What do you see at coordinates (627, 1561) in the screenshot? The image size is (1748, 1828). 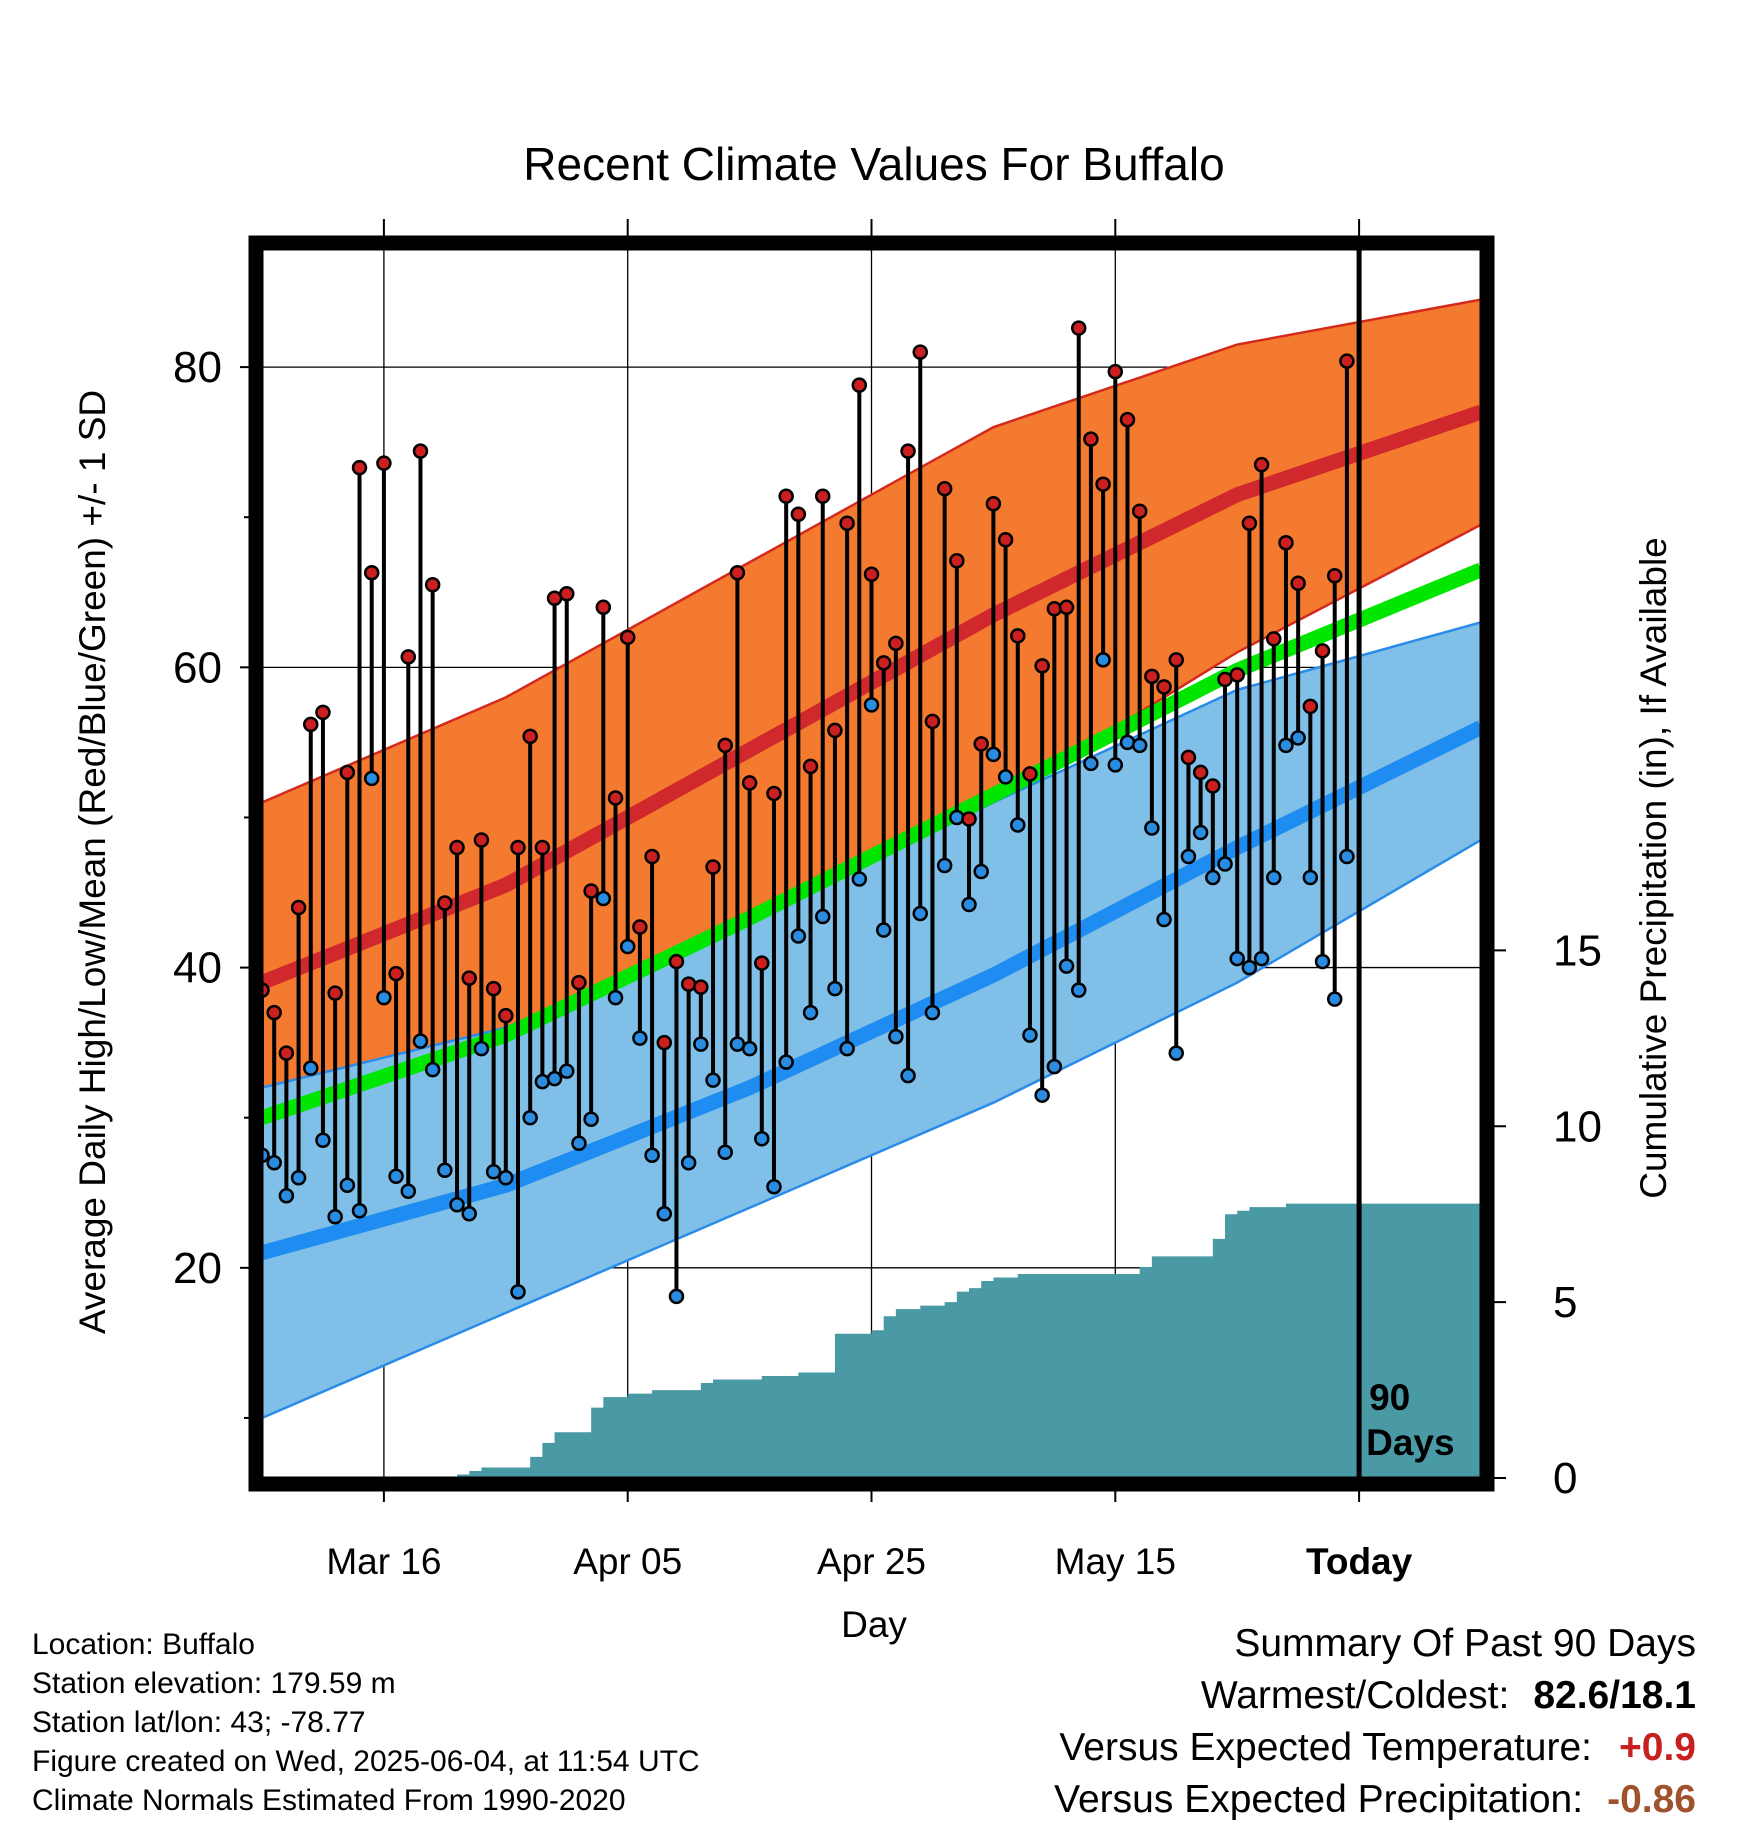 I see `x-tick-label: Apr 05` at bounding box center [627, 1561].